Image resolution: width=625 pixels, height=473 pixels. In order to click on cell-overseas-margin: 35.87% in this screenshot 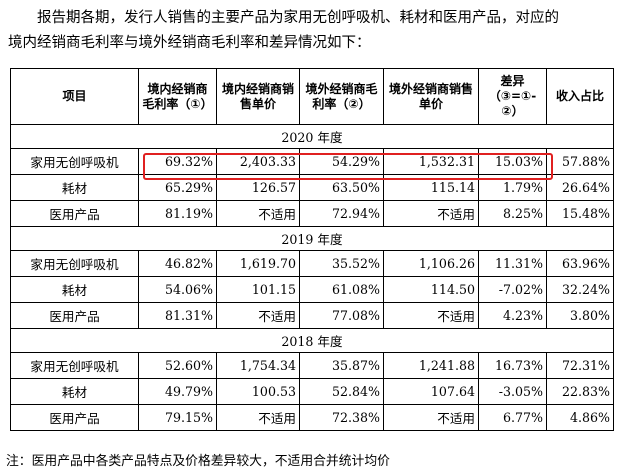, I will do `click(341, 365)`.